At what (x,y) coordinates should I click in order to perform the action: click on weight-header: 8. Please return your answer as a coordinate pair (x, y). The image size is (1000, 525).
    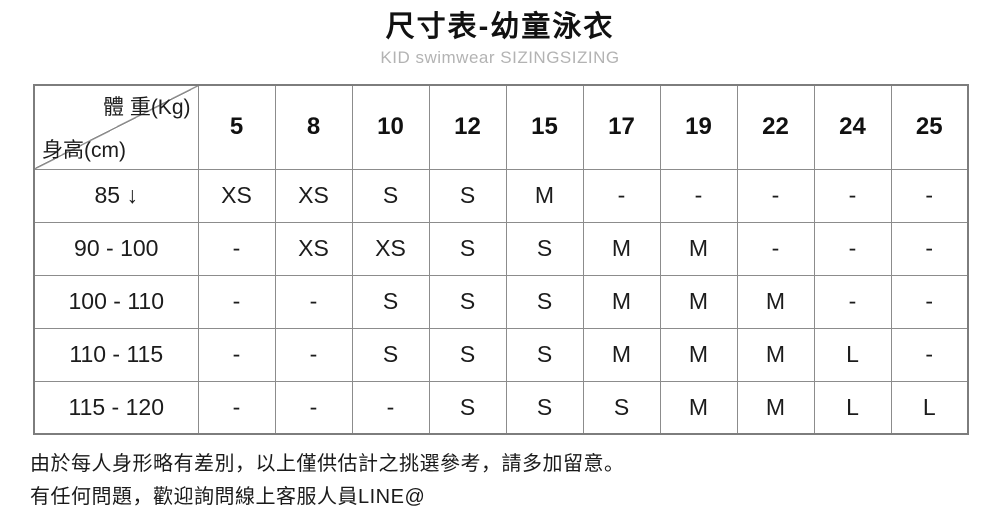
    Looking at the image, I should click on (313, 127).